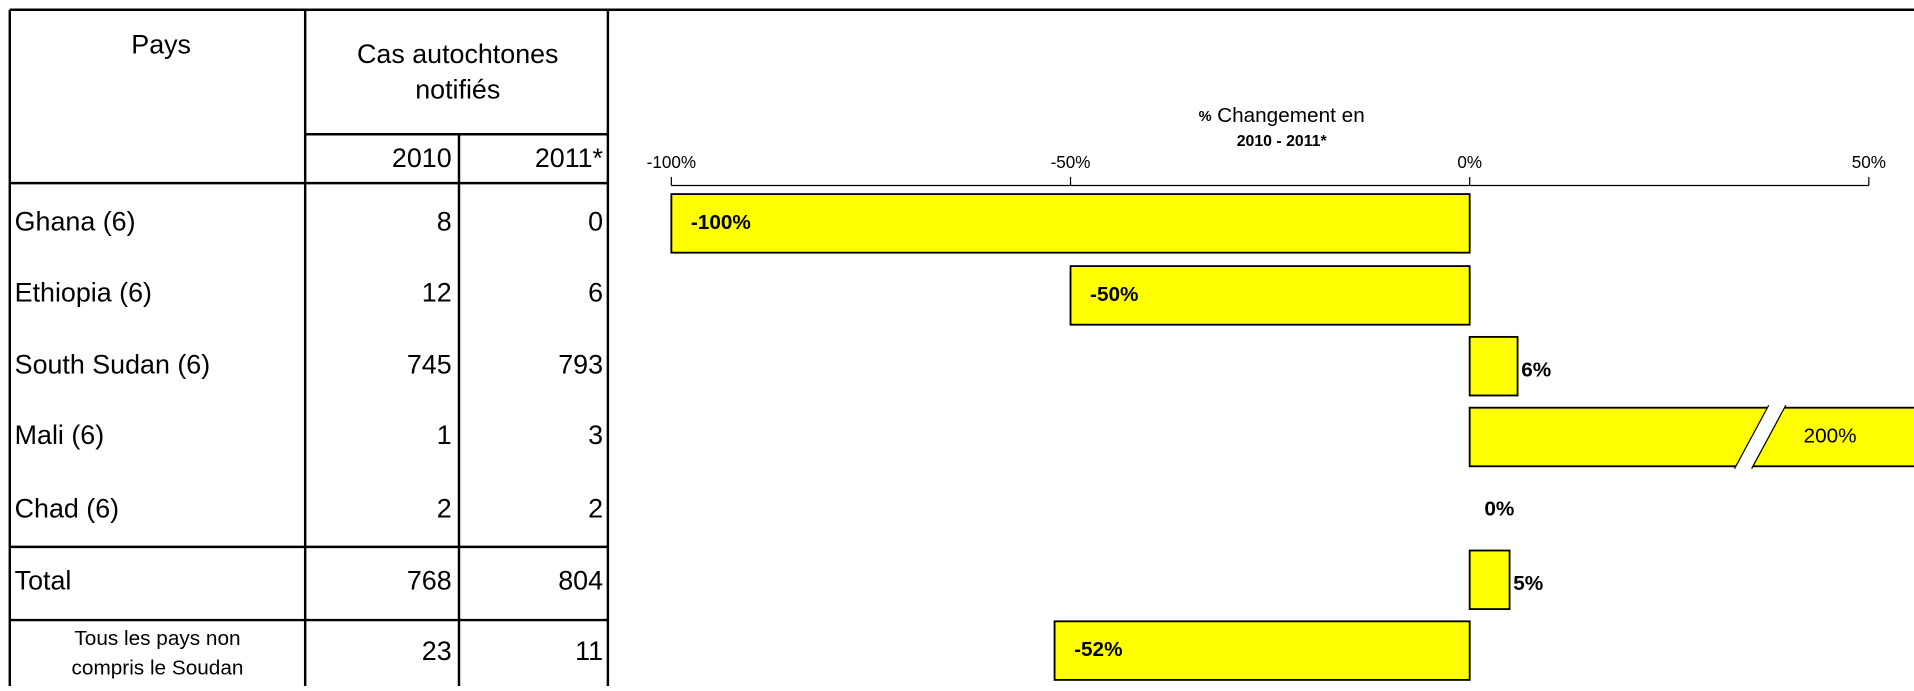 This screenshot has width=1914, height=691. I want to click on row-label: Mali (6), so click(59, 435).